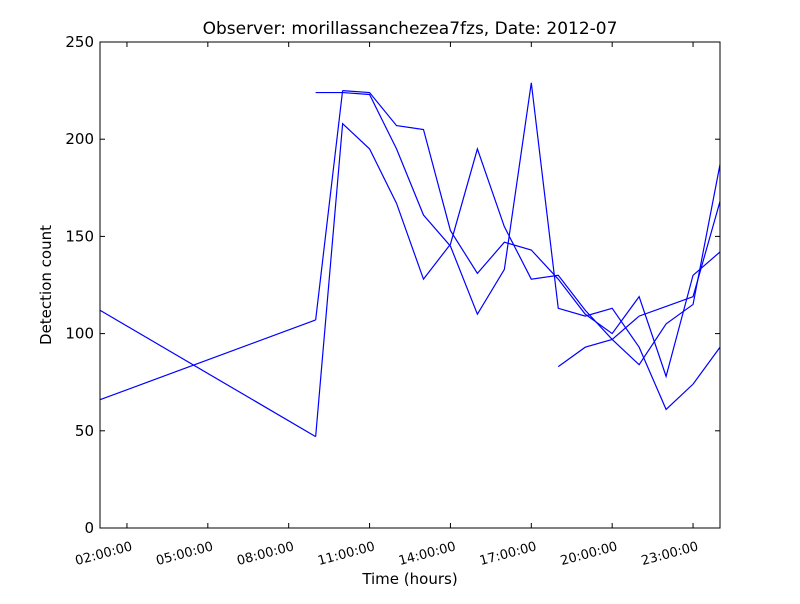 The width and height of the screenshot is (800, 604). Describe the element at coordinates (508, 554) in the screenshot. I see `x-tick-label-5: 17:00:00` at that location.